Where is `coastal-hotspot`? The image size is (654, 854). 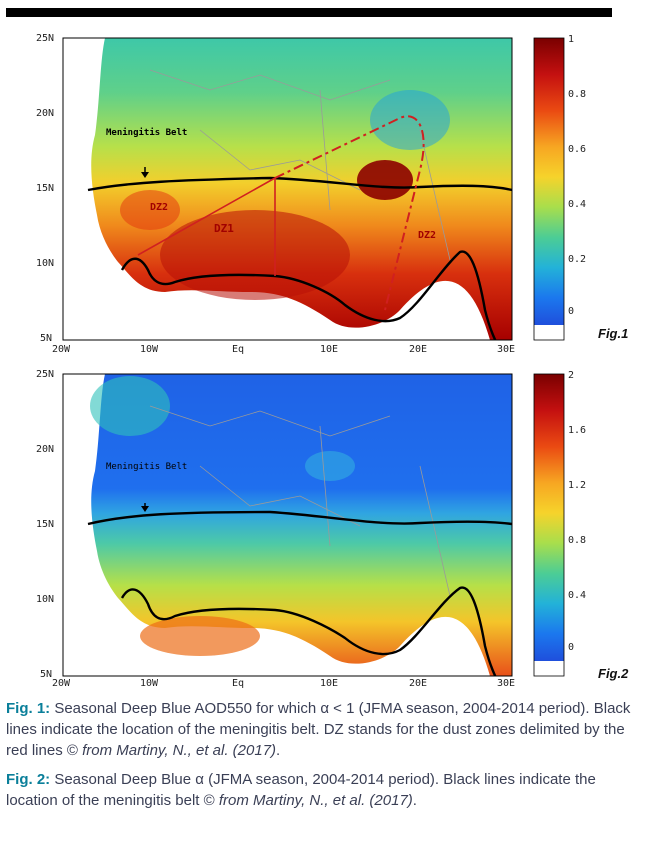 coastal-hotspot is located at coordinates (200, 636).